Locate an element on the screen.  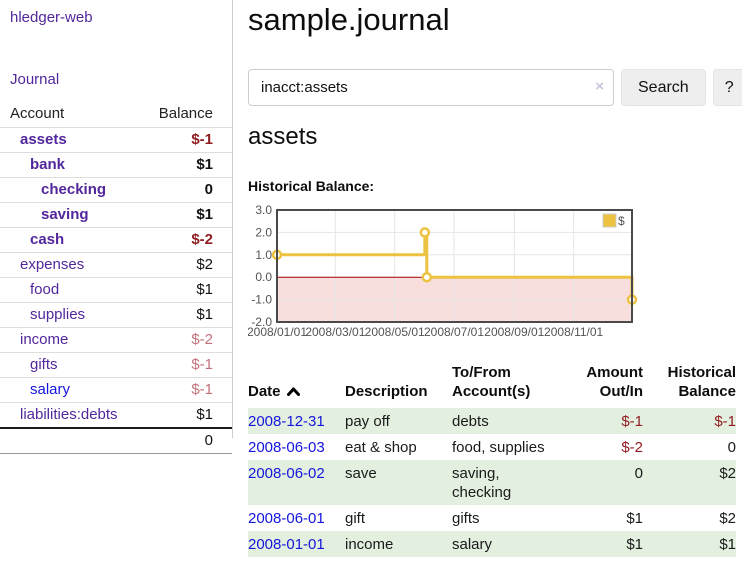
search-help-button: ? is located at coordinates (727, 87).